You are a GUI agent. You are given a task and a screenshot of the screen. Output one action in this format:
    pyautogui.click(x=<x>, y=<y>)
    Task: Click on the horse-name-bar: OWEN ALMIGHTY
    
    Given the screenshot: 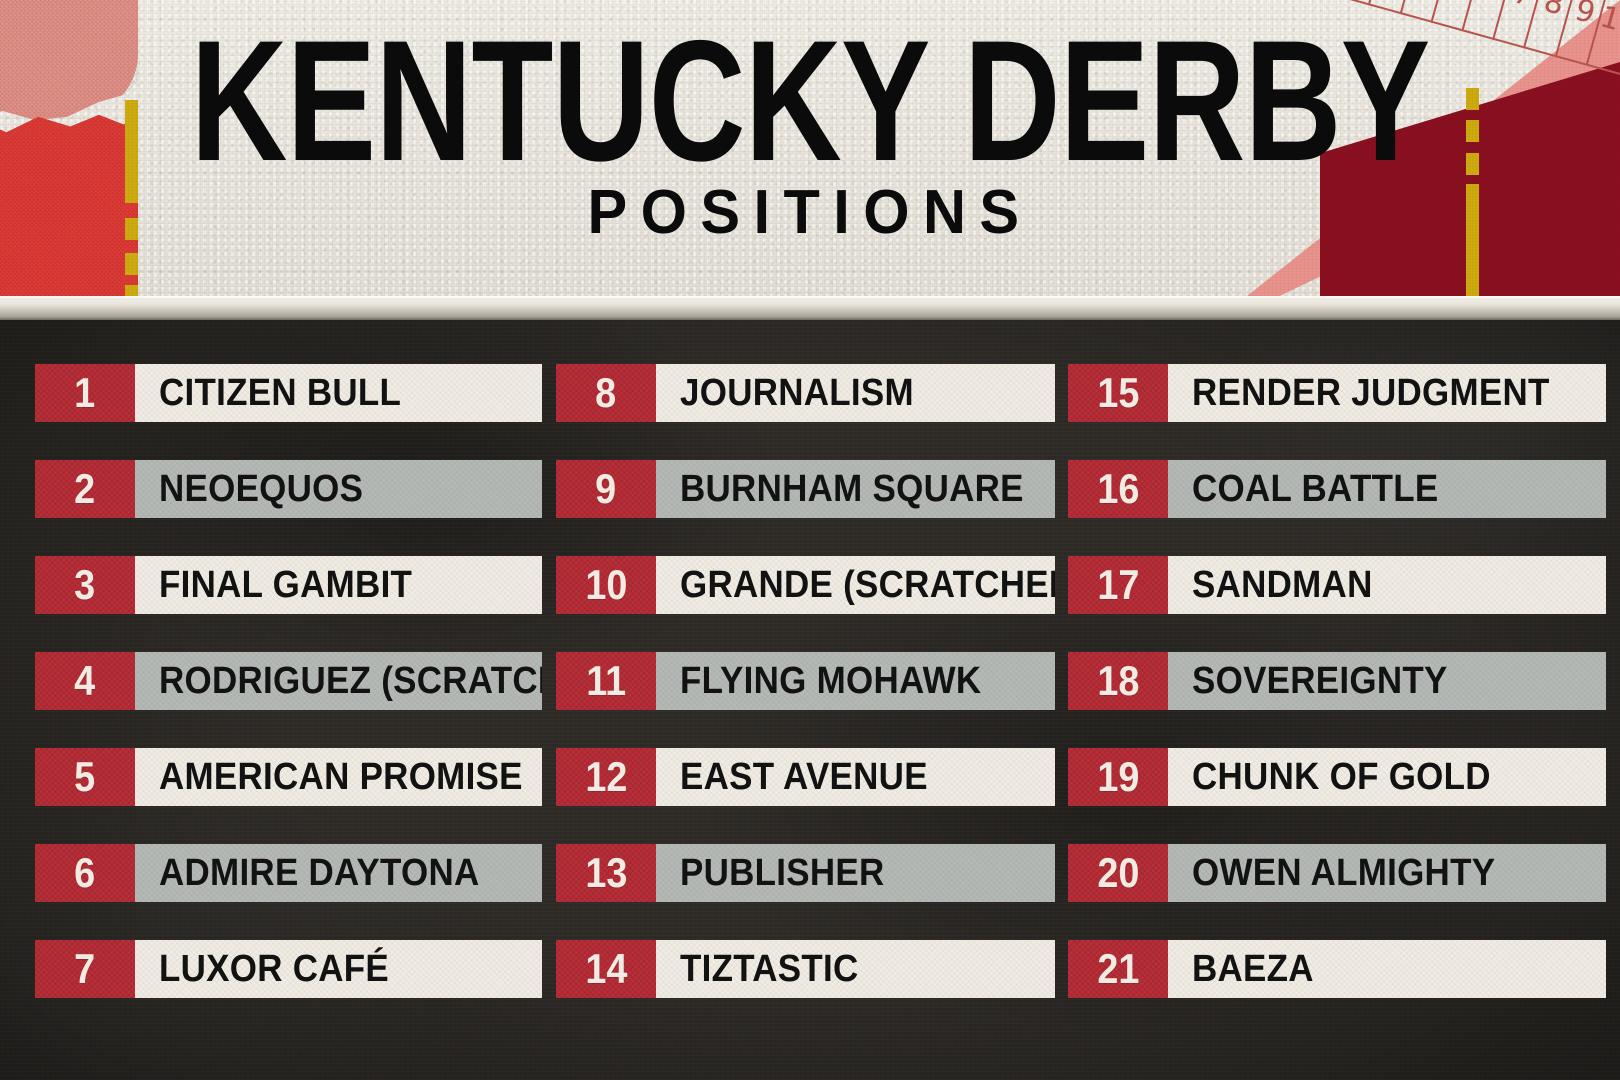 What is the action you would take?
    pyautogui.click(x=1387, y=873)
    